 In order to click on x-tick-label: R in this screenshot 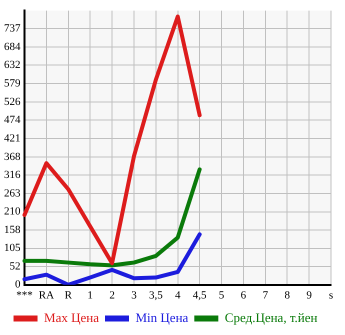, I will do `click(68, 295)`.